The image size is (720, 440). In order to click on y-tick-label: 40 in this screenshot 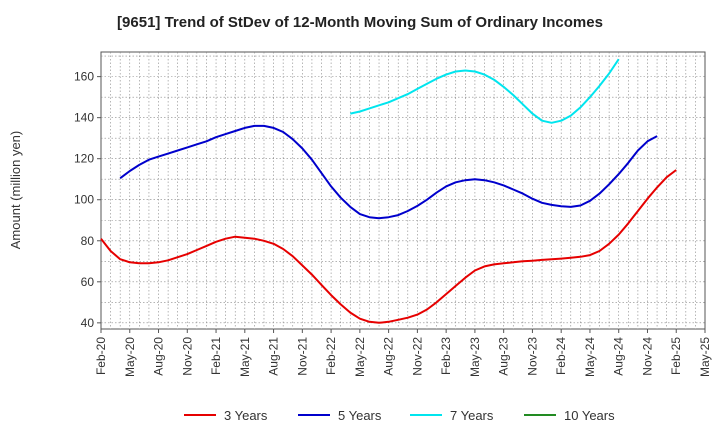, I will do `click(88, 323)`.